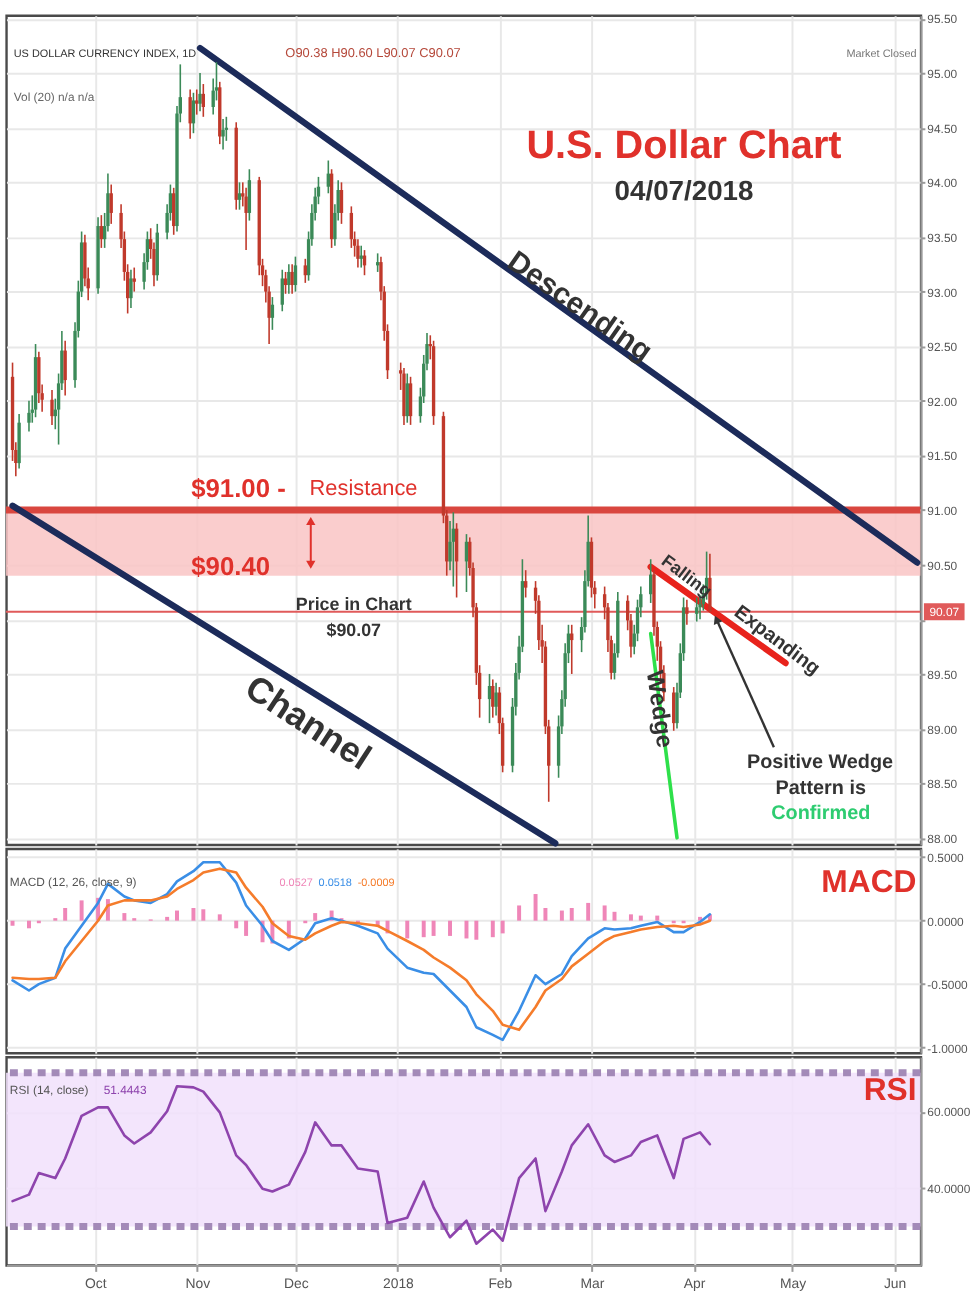  What do you see at coordinates (820, 763) in the screenshot?
I see `annotation: Positive Wedge` at bounding box center [820, 763].